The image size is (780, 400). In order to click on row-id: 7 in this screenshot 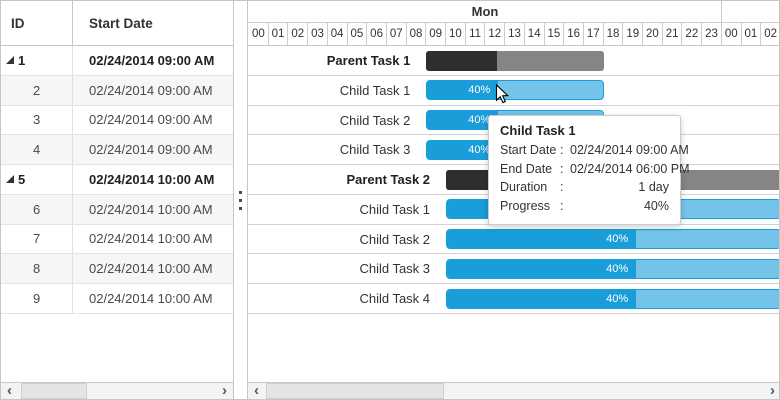, I will do `click(37, 239)`.